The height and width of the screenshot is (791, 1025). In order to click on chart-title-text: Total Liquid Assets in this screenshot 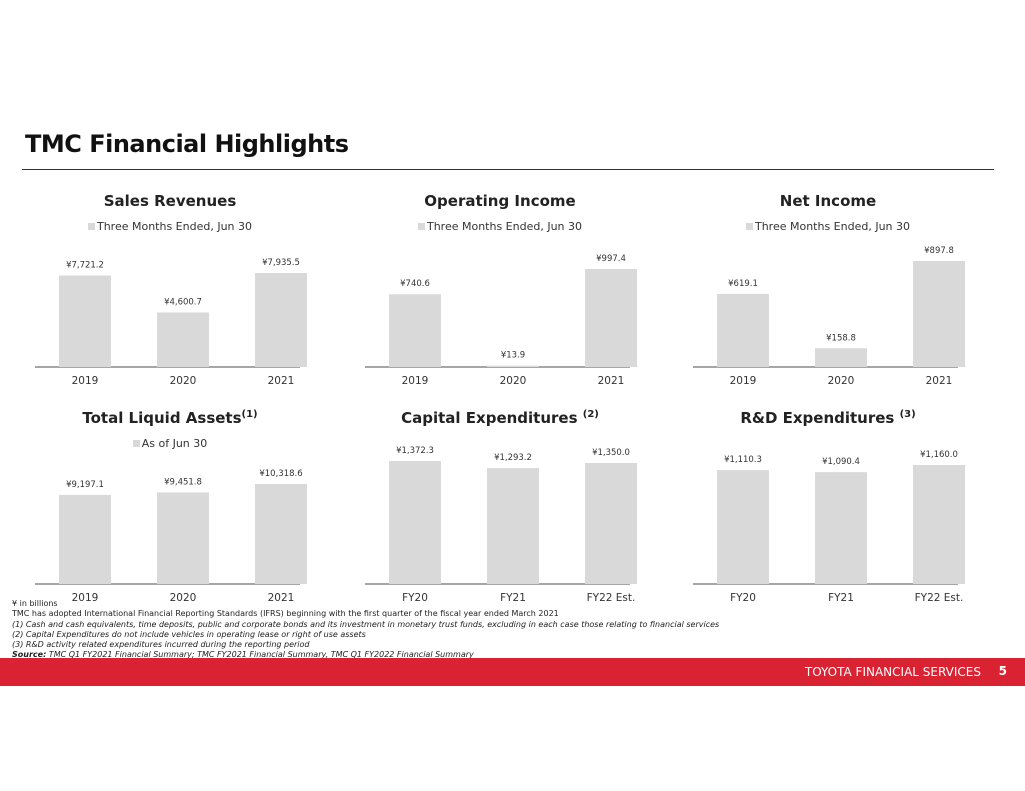, I will do `click(162, 418)`.